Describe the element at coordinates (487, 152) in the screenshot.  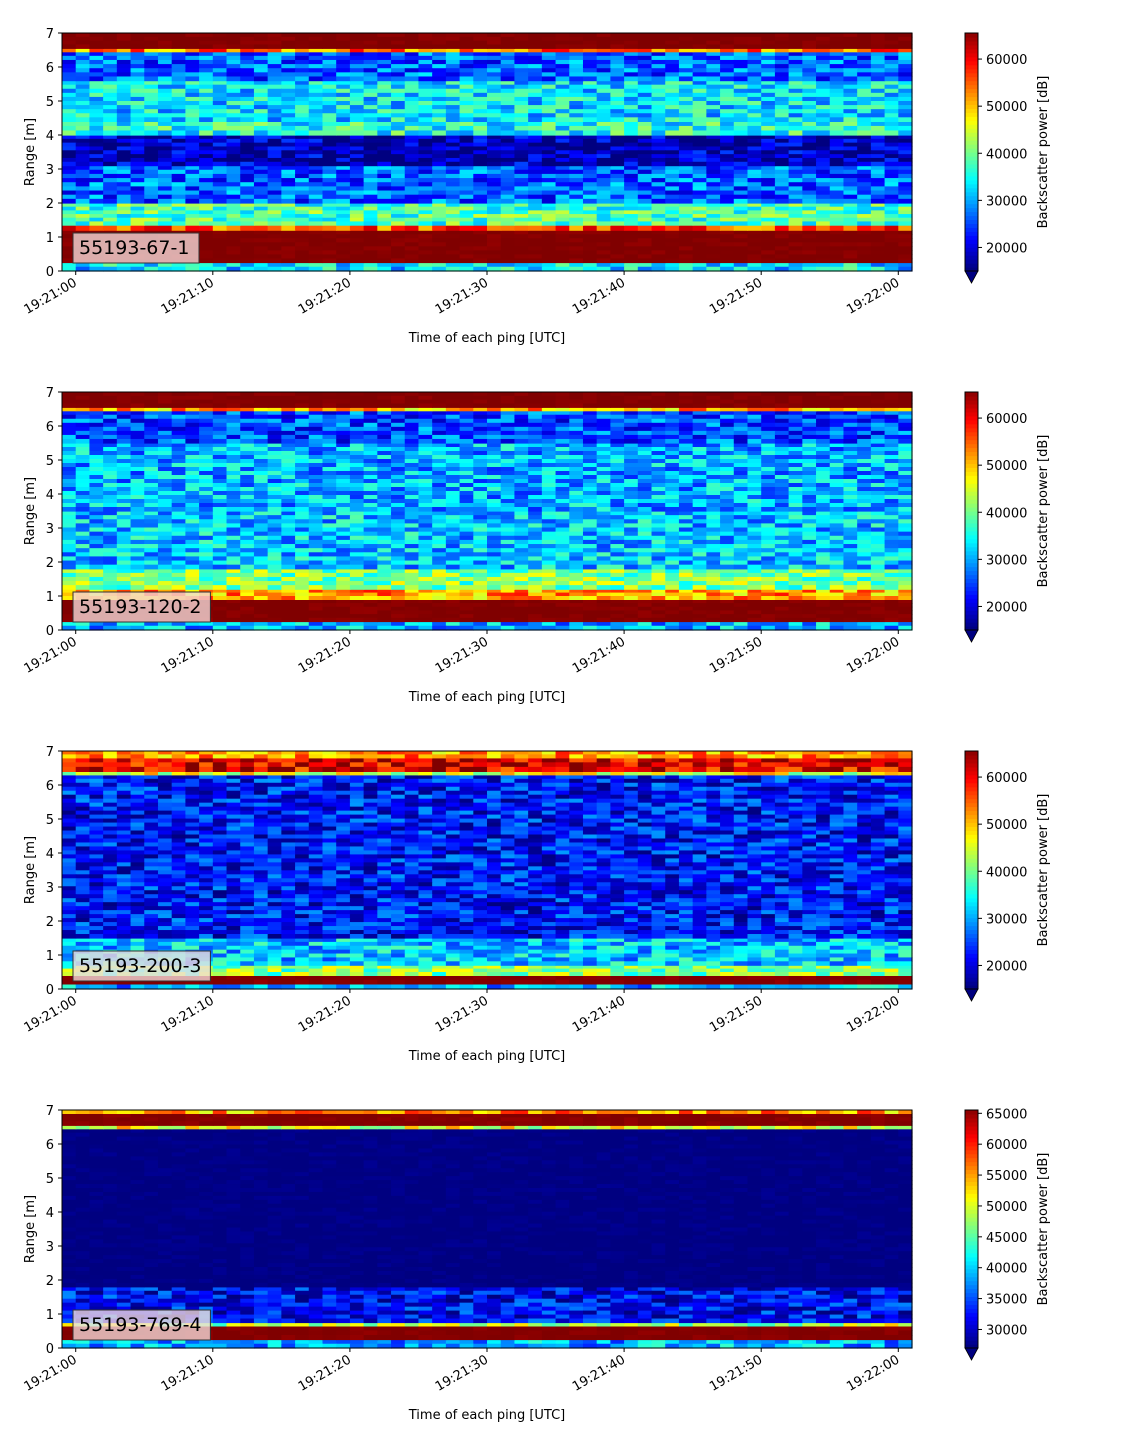
I see `heatmap-image` at that location.